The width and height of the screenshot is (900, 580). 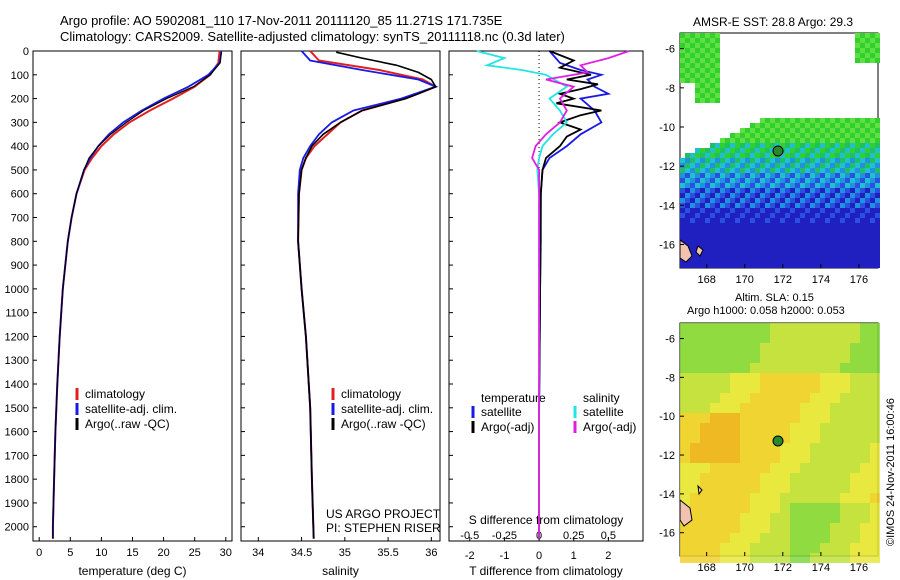 What do you see at coordinates (383, 528) in the screenshot?
I see `pi-label: PI: STEPHEN RISER` at bounding box center [383, 528].